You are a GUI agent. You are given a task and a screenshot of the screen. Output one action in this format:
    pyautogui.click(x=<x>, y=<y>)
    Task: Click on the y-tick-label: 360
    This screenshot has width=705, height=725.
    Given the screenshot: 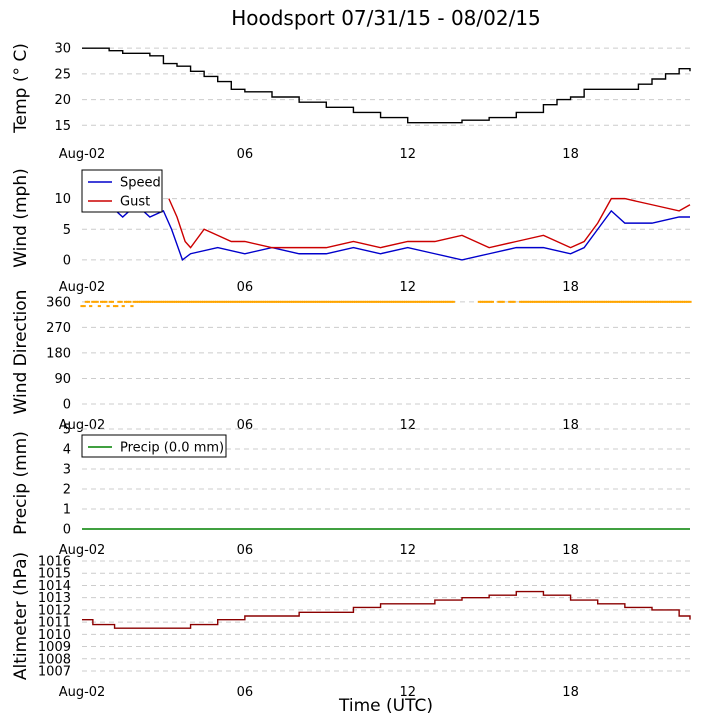 What is the action you would take?
    pyautogui.click(x=58, y=302)
    